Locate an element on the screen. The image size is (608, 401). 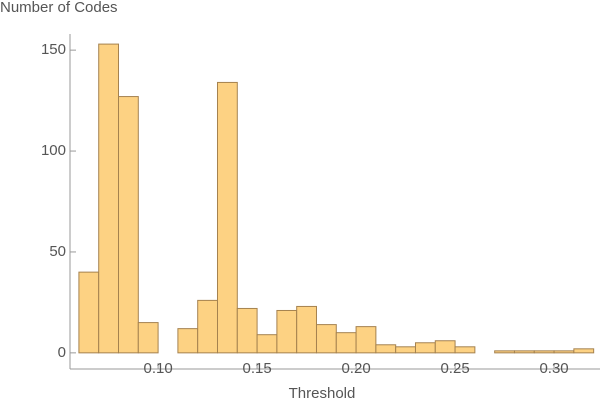
x-axis-label: Threshold is located at coordinates (322, 393).